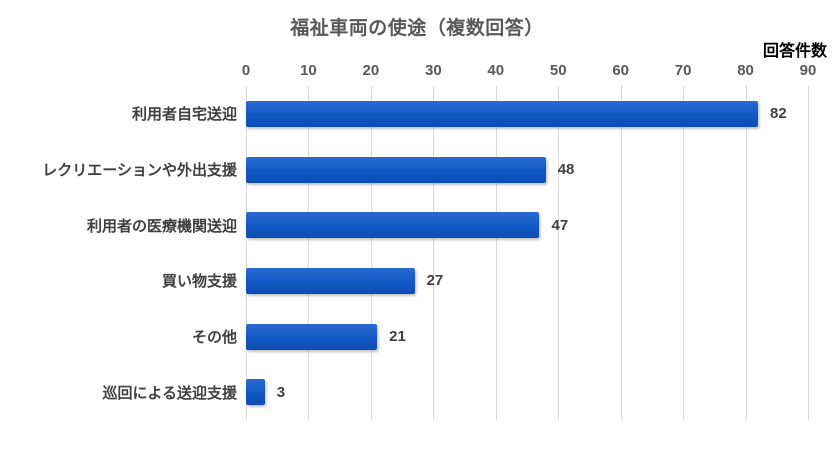 This screenshot has height=464, width=840. What do you see at coordinates (683, 70) in the screenshot?
I see `x-axis-tick-label: 70` at bounding box center [683, 70].